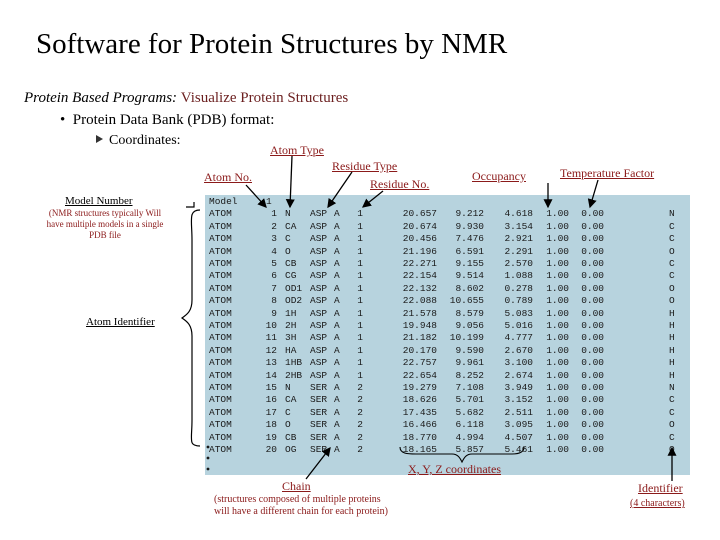 This screenshot has width=720, height=540. Describe the element at coordinates (288, 387) in the screenshot. I see `pdb-cell: N` at that location.